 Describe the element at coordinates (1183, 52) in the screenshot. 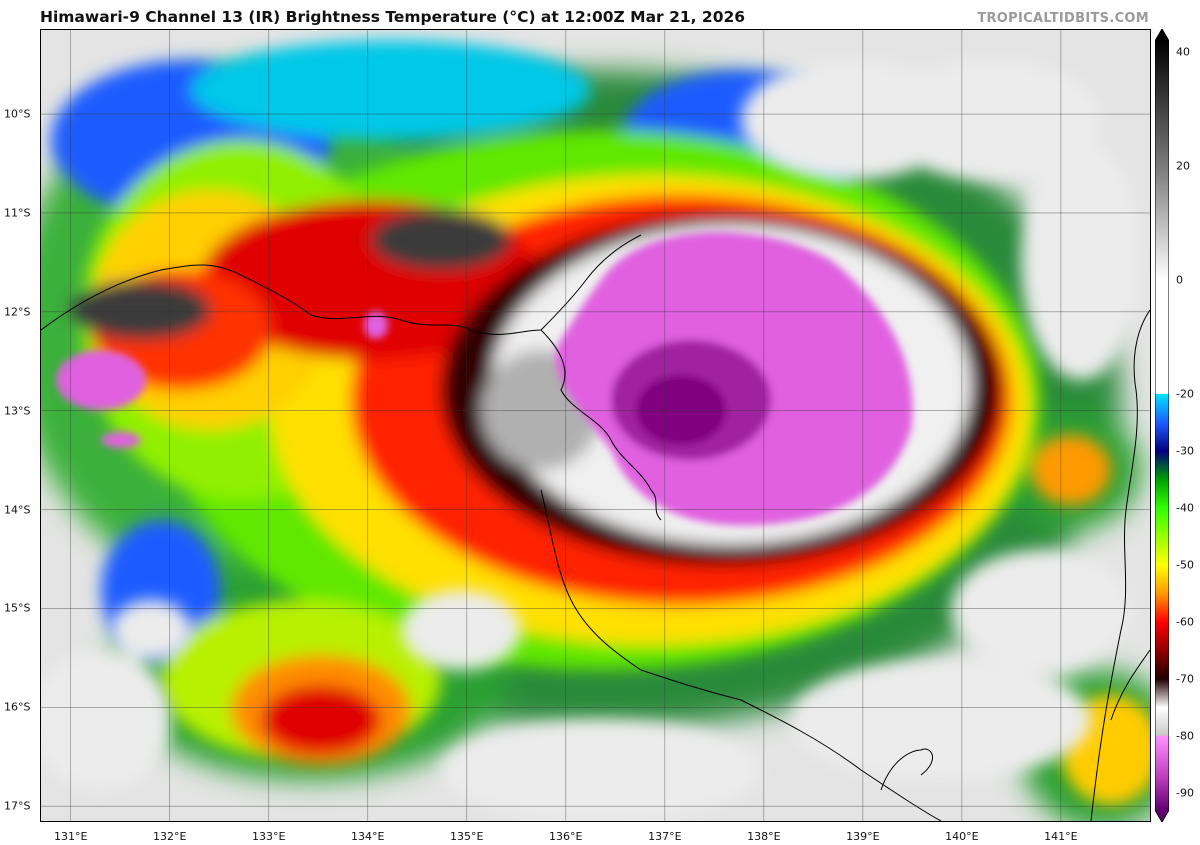

I see `colorbar-label: 40` at that location.